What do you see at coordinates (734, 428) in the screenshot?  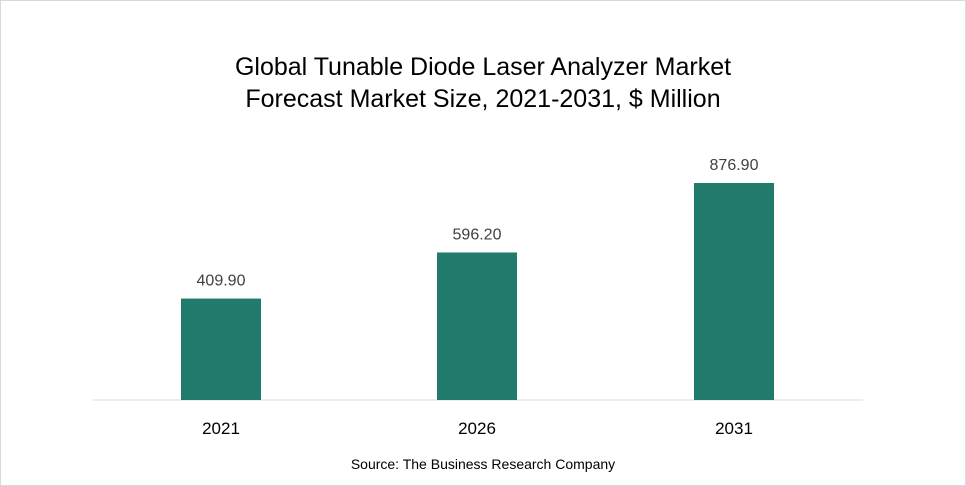 I see `category-label-2031: 2031` at bounding box center [734, 428].